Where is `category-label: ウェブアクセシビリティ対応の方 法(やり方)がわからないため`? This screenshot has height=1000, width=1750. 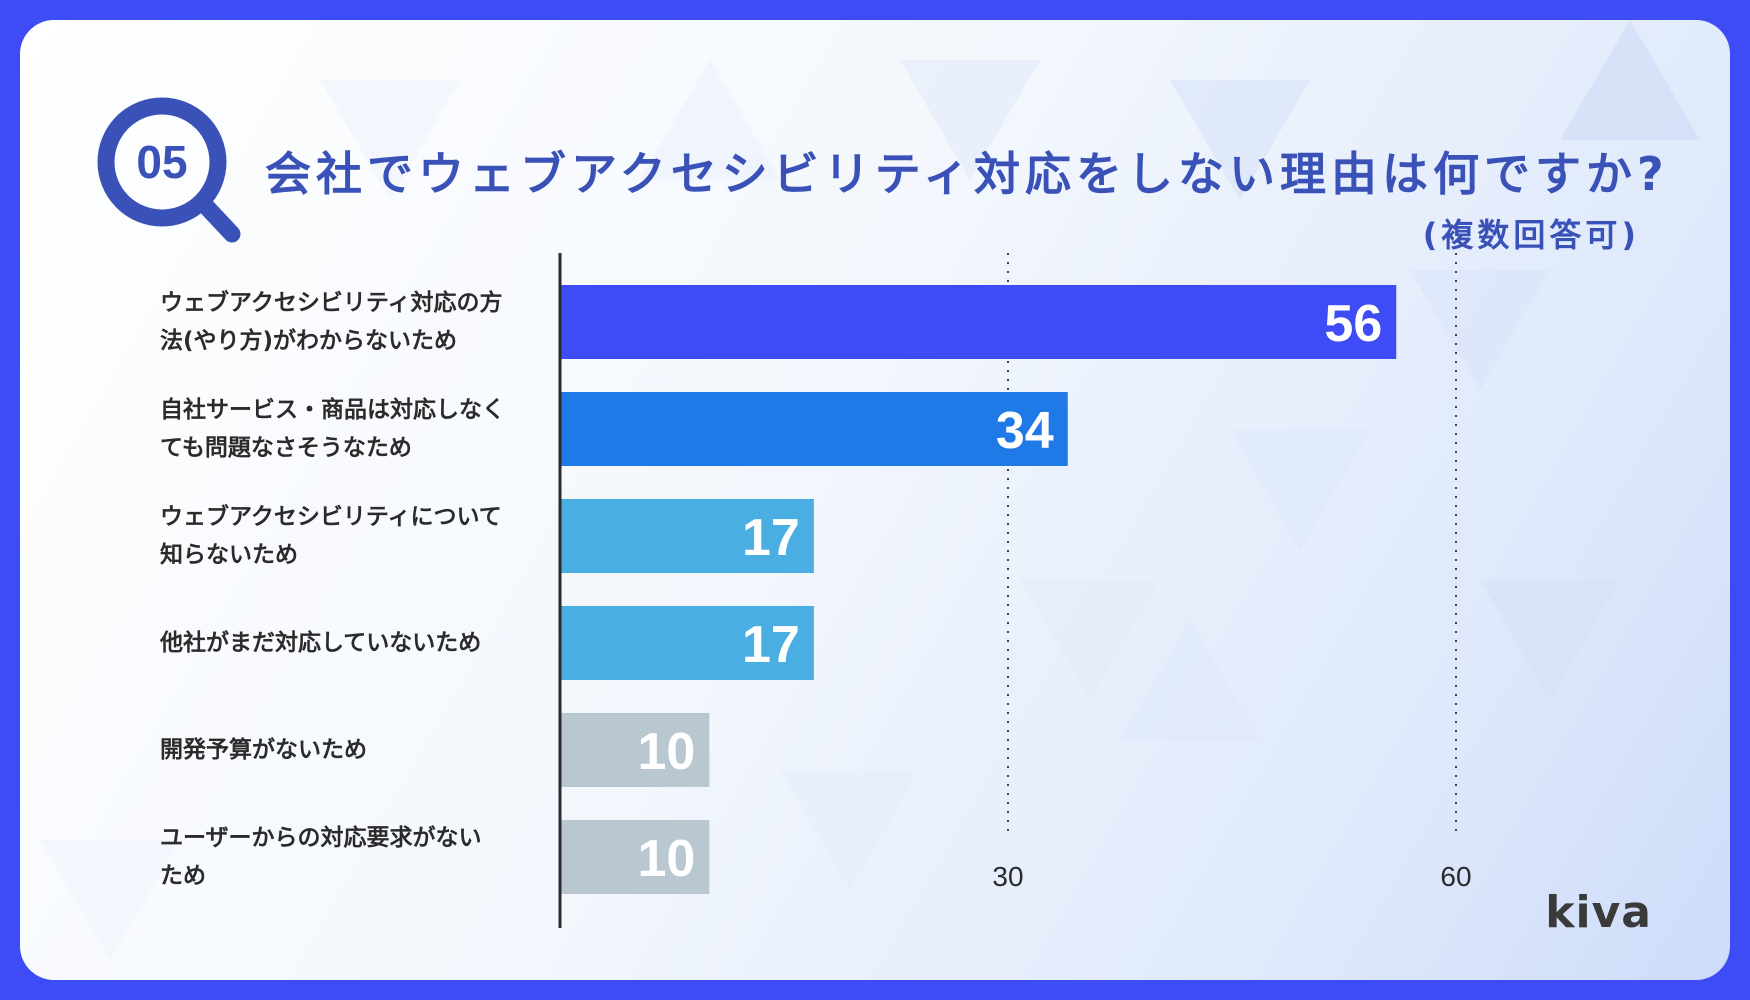 category-label: ウェブアクセシビリティ対応の方 法(やり方)がわからないため is located at coordinates (350, 322).